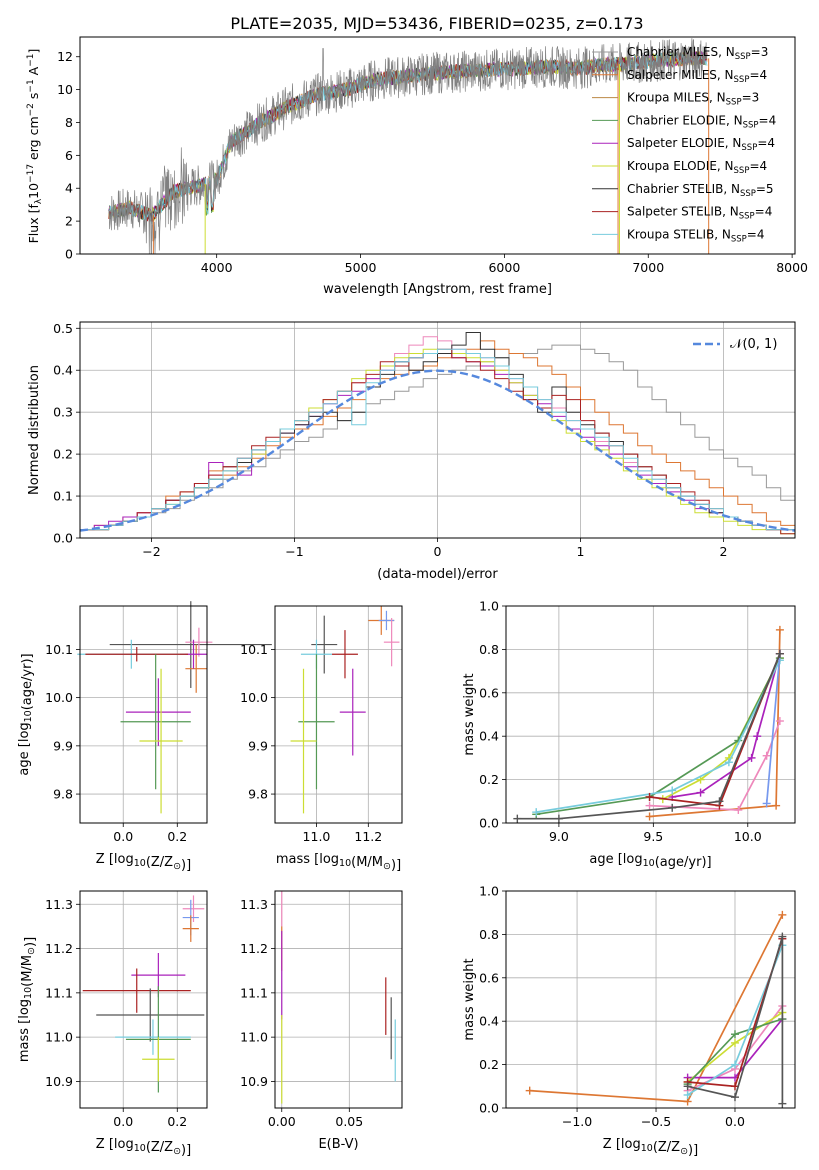  What do you see at coordinates (648, 267) in the screenshot?
I see `x-tick-label: 7000` at bounding box center [648, 267].